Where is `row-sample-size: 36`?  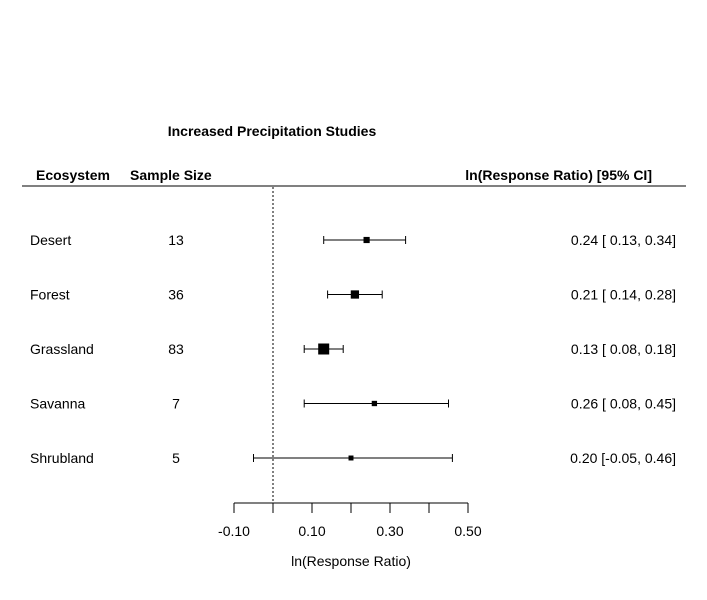
row-sample-size: 36 is located at coordinates (176, 295).